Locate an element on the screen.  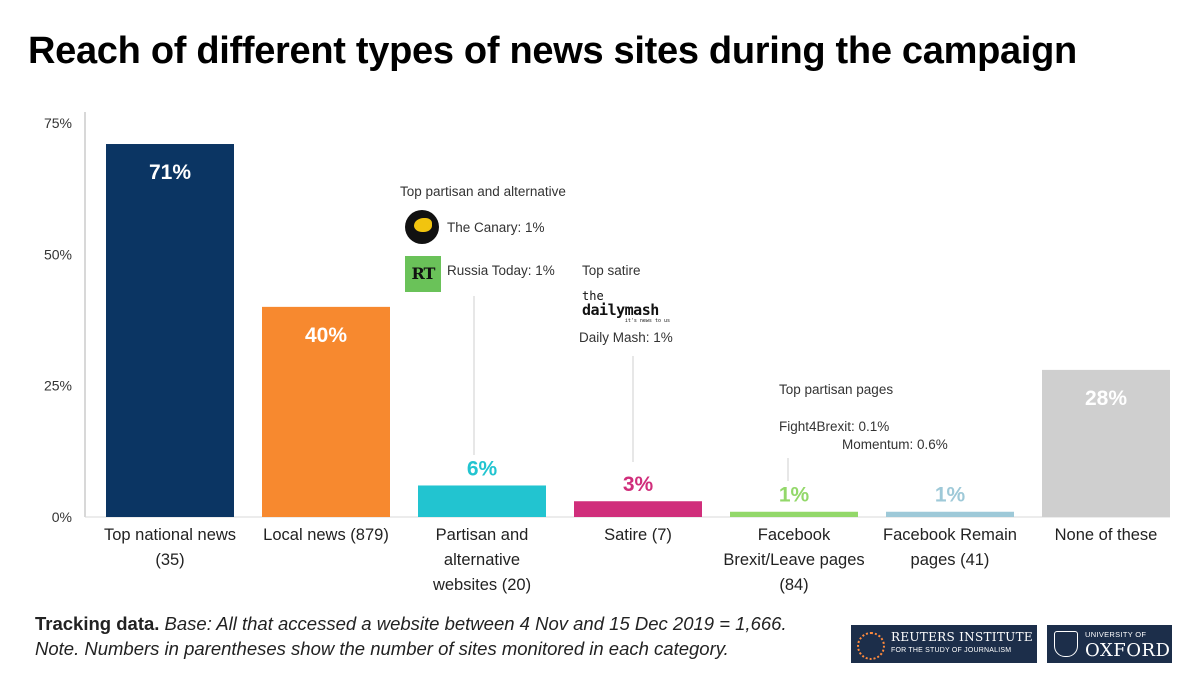
x-tick-label: Satire (7) is located at coordinates (638, 535).